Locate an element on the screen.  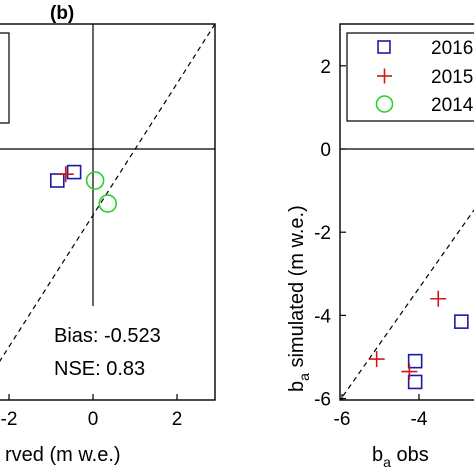
right-y-axis-label: ba simulated (m w.e.) is located at coordinates (299, 298).